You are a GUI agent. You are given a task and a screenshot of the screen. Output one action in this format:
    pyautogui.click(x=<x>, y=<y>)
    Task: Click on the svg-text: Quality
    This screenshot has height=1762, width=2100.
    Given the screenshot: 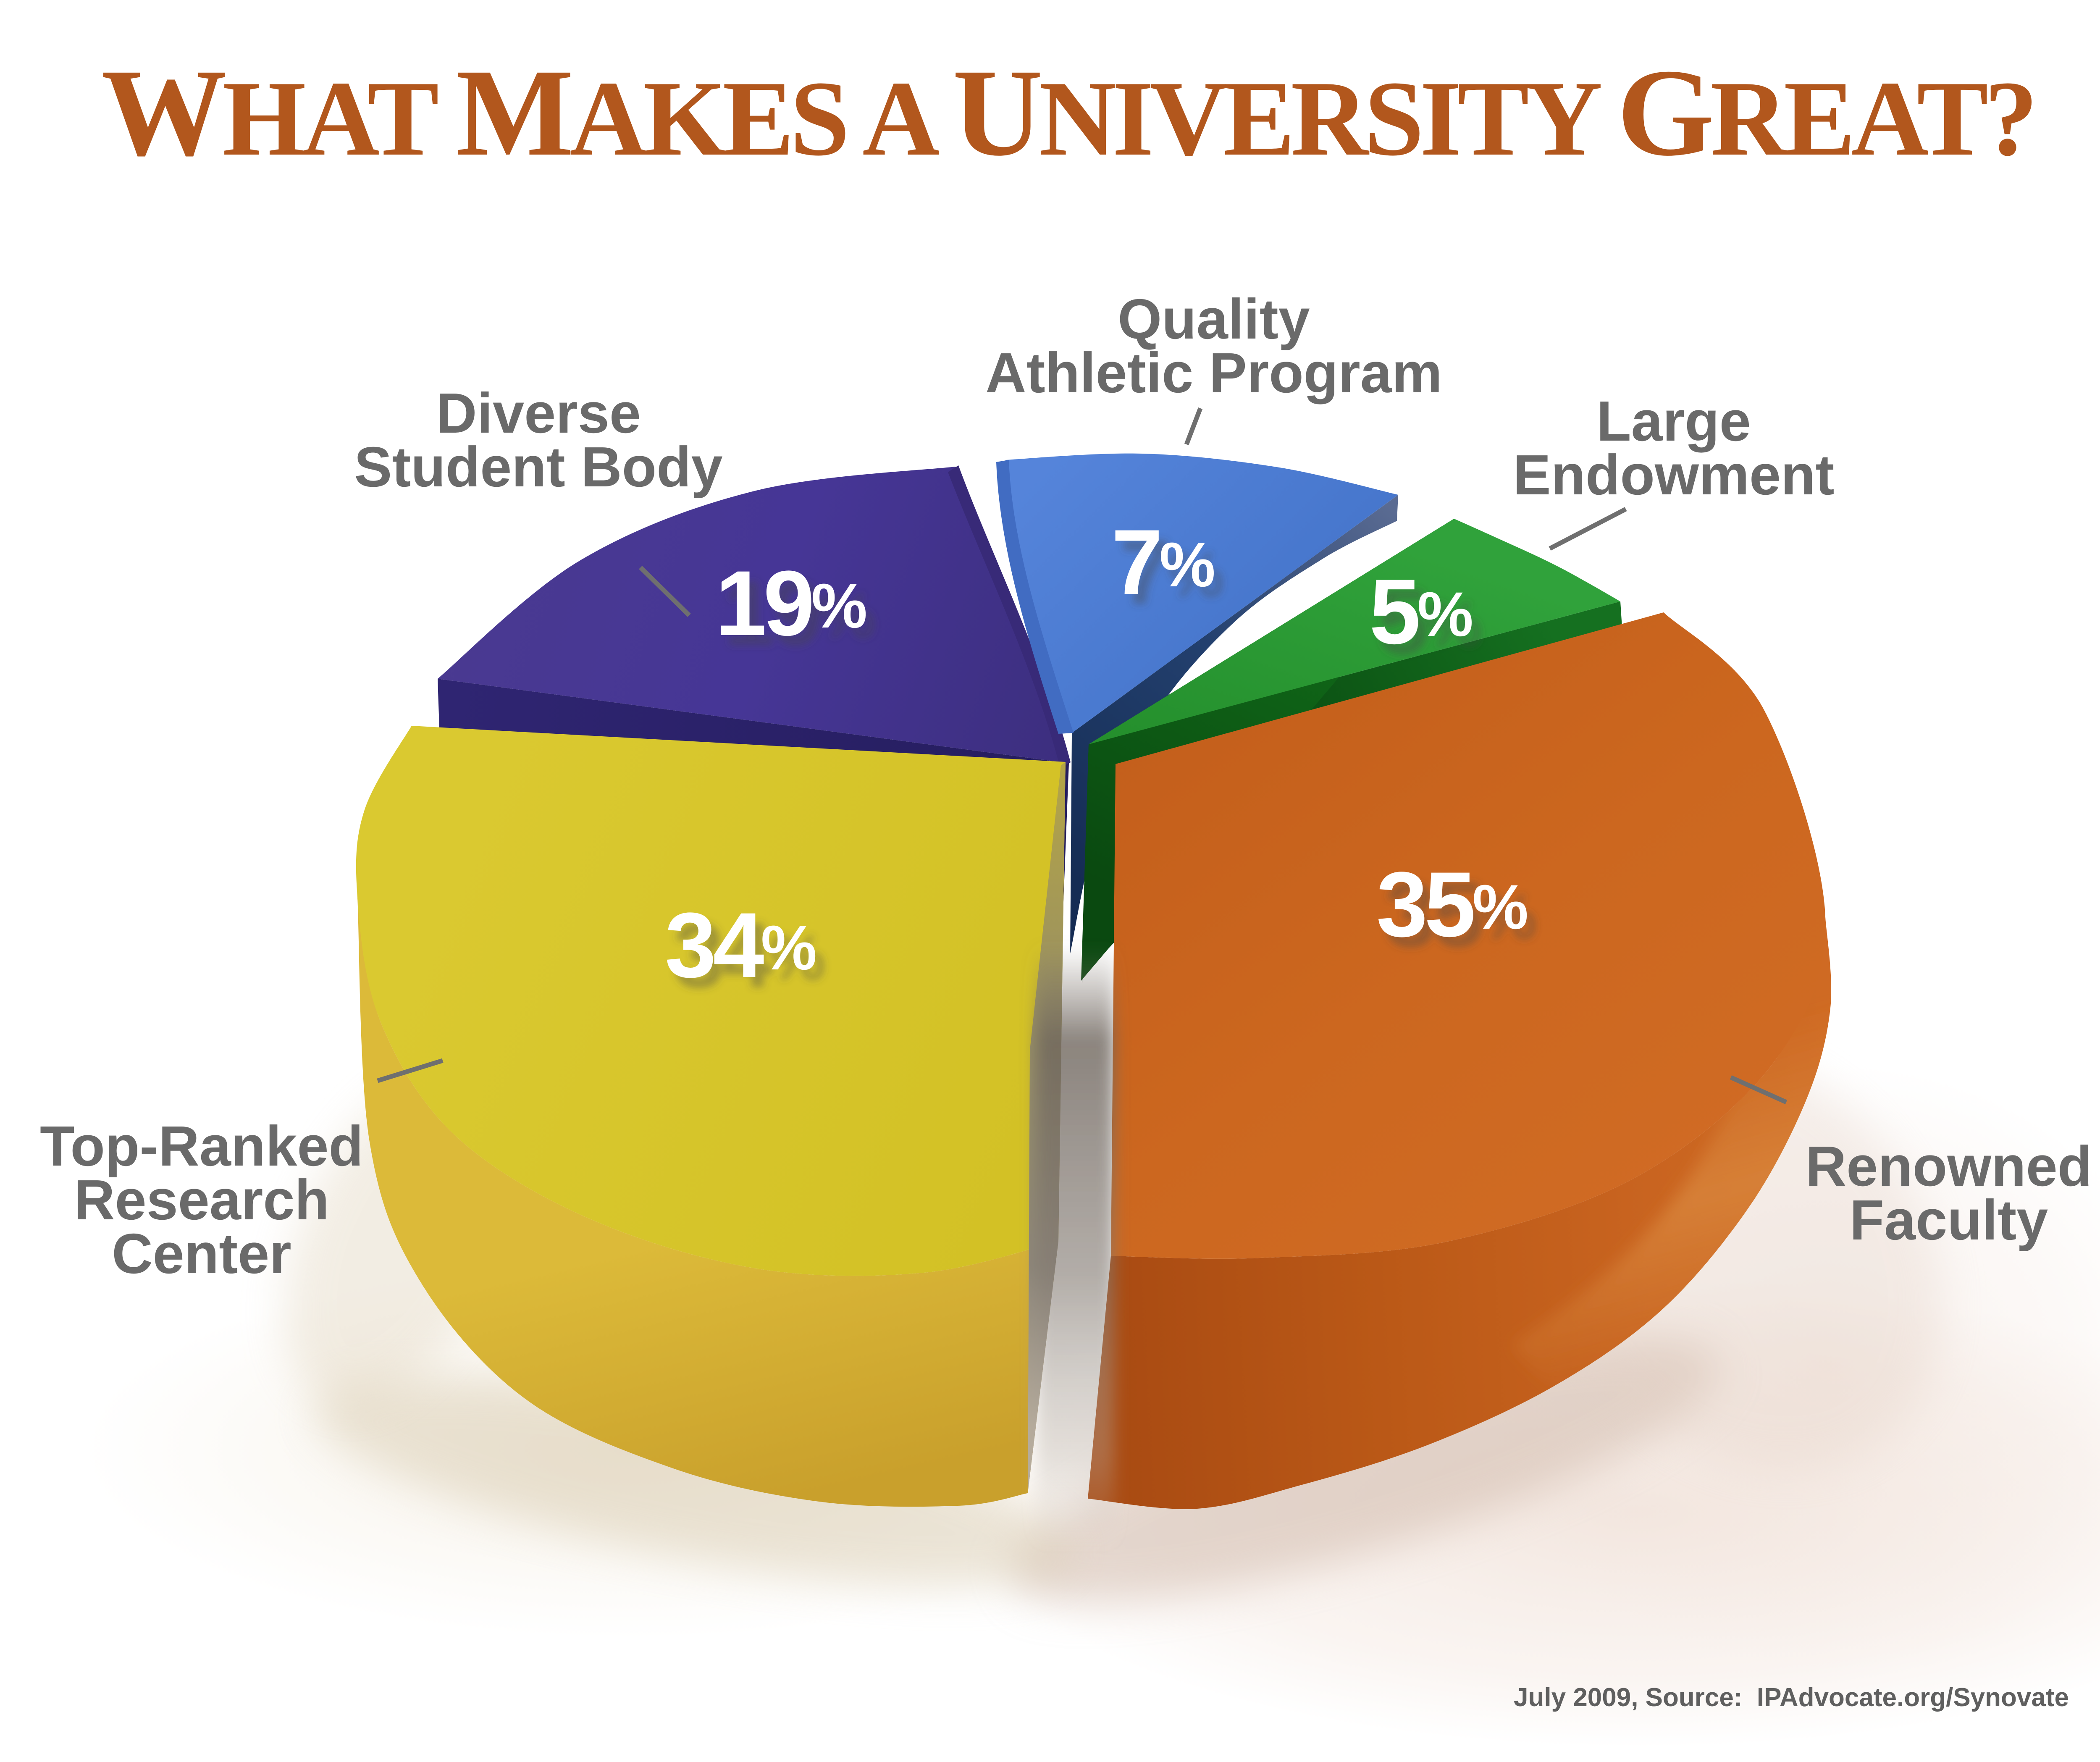 What is the action you would take?
    pyautogui.click(x=1214, y=319)
    